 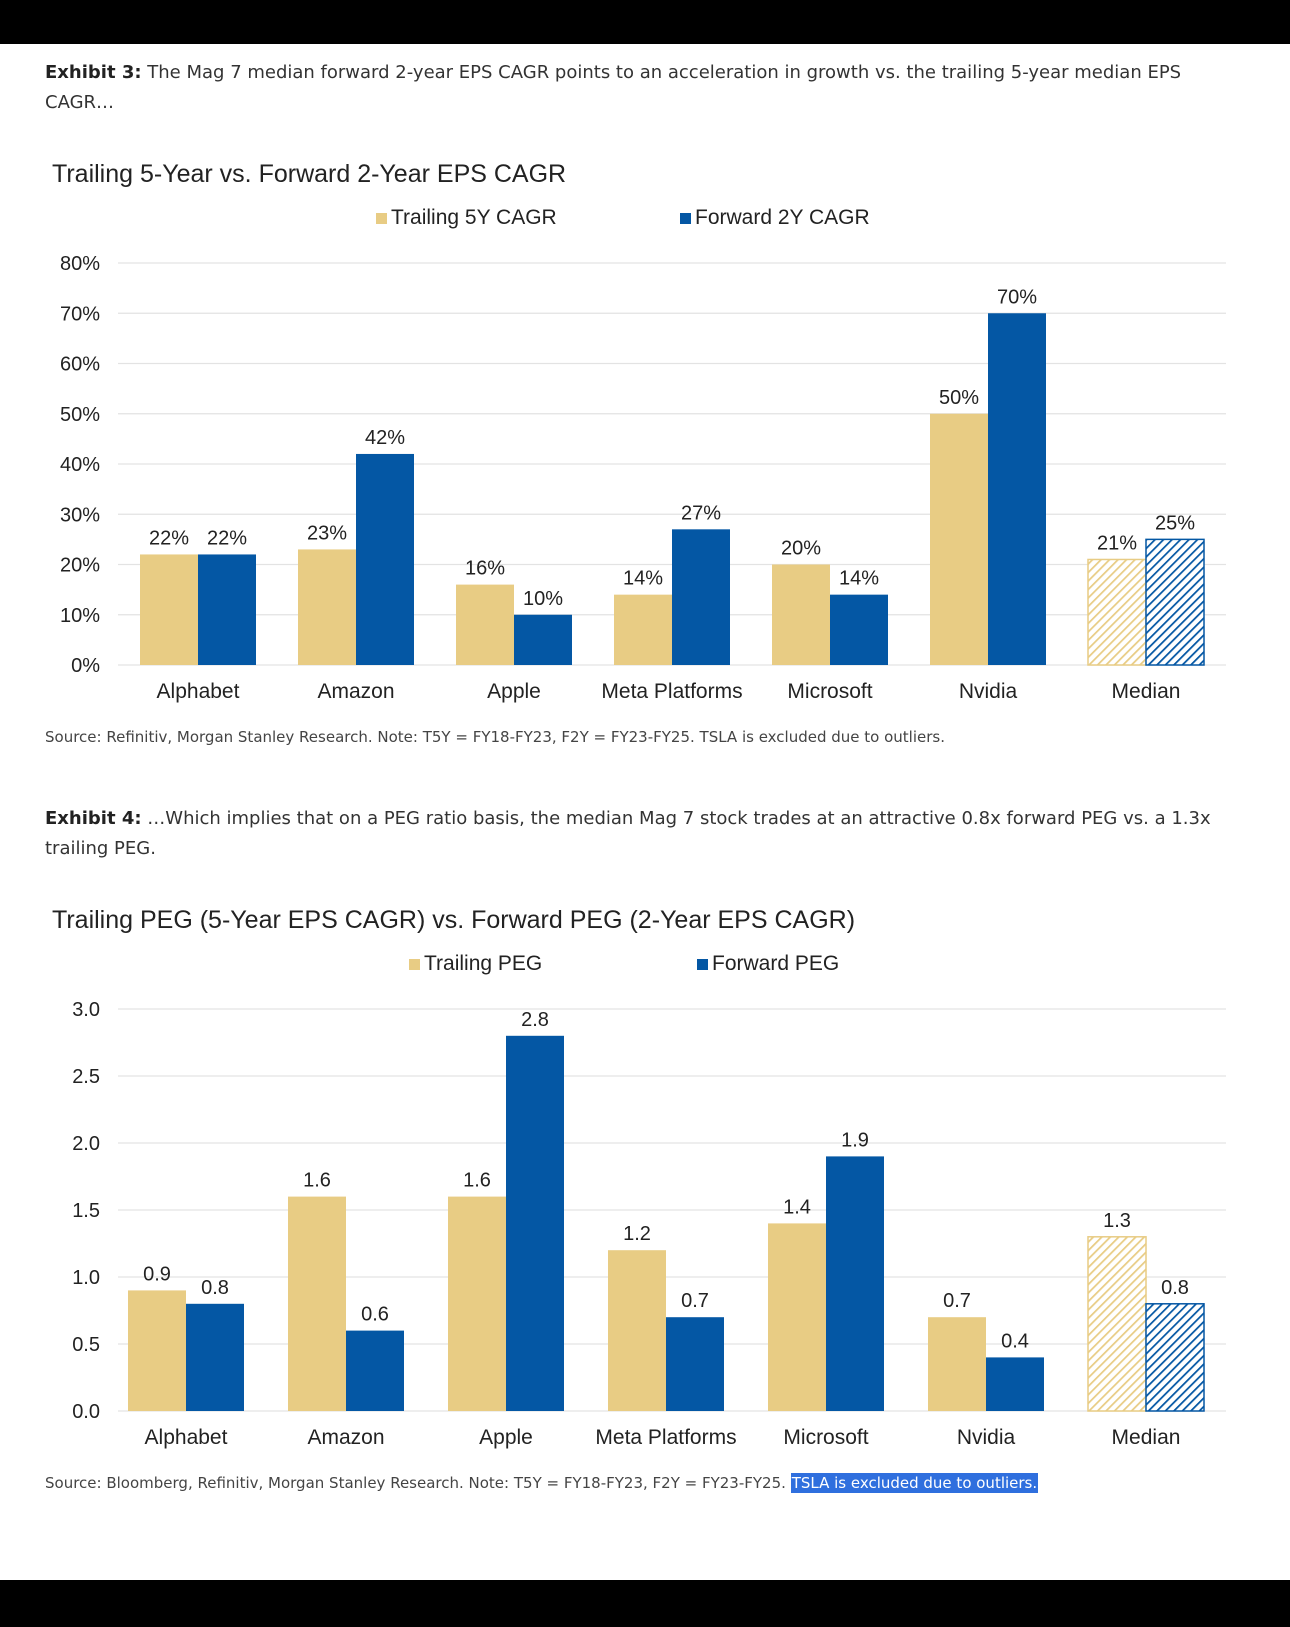 What do you see at coordinates (775, 963) in the screenshot?
I see `legend-label: Forward PEG` at bounding box center [775, 963].